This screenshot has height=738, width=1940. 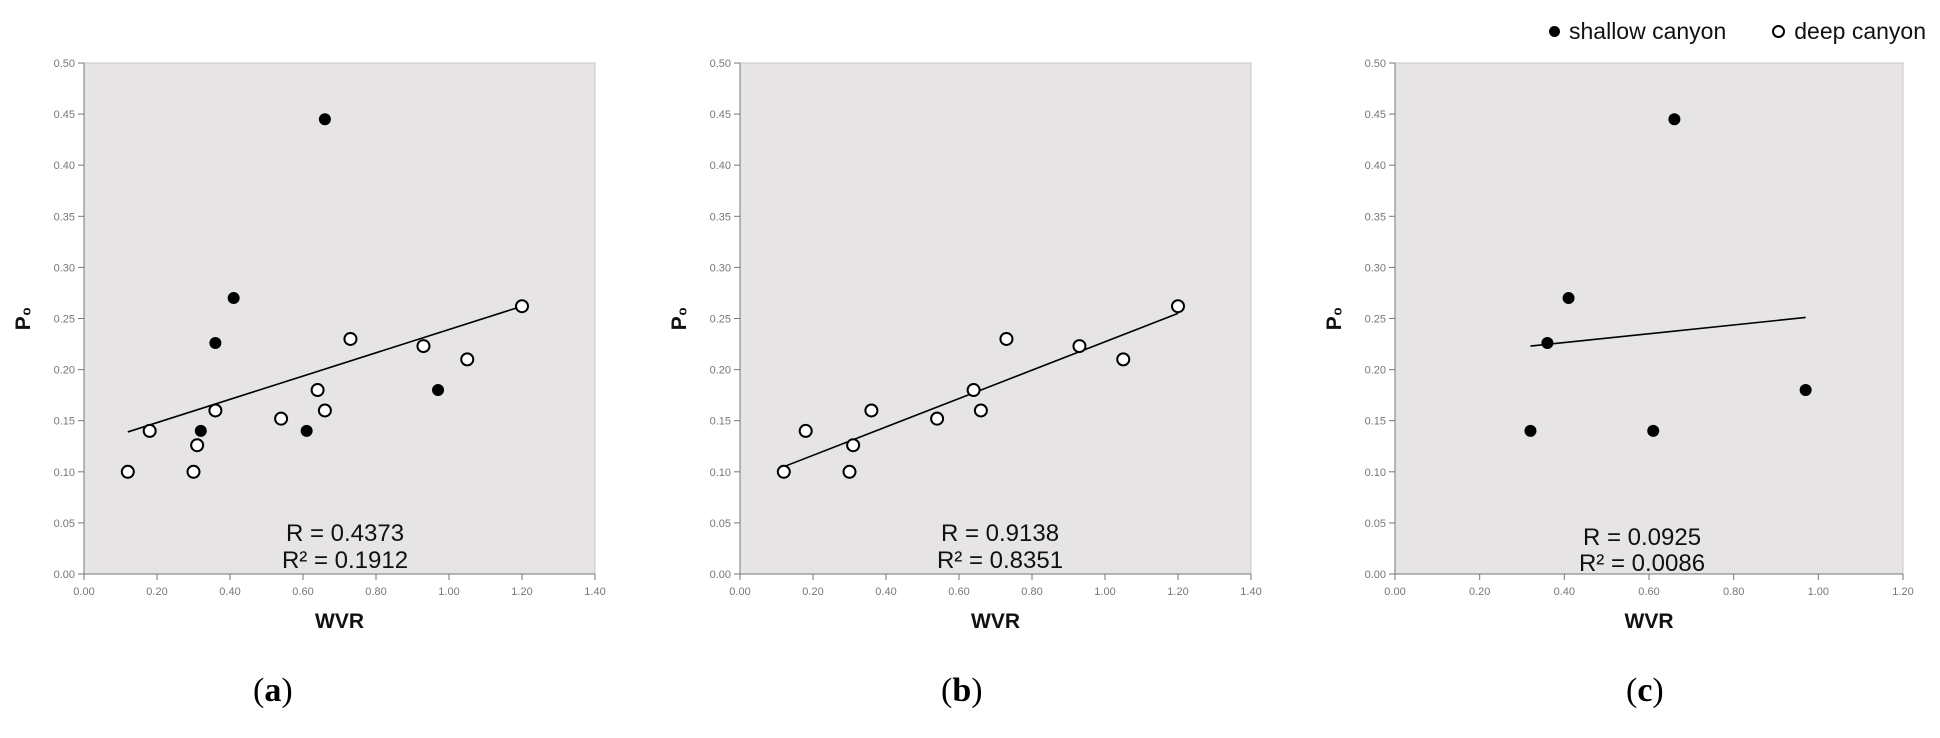 I want to click on caption-b: (b), so click(x=962, y=690).